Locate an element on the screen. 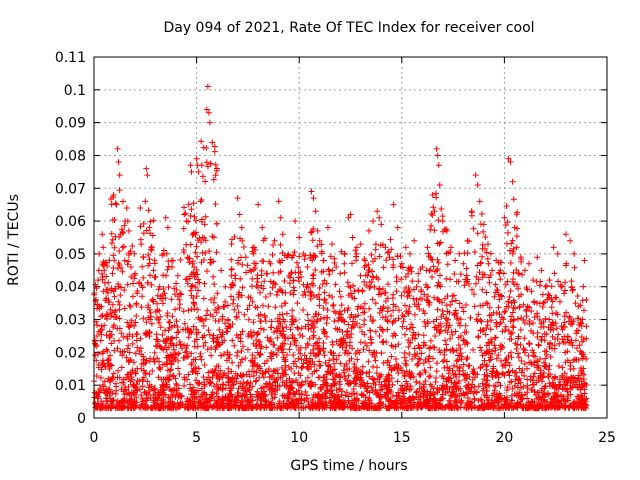 The width and height of the screenshot is (640, 480). y-tick-label: 0.09 is located at coordinates (70, 124).